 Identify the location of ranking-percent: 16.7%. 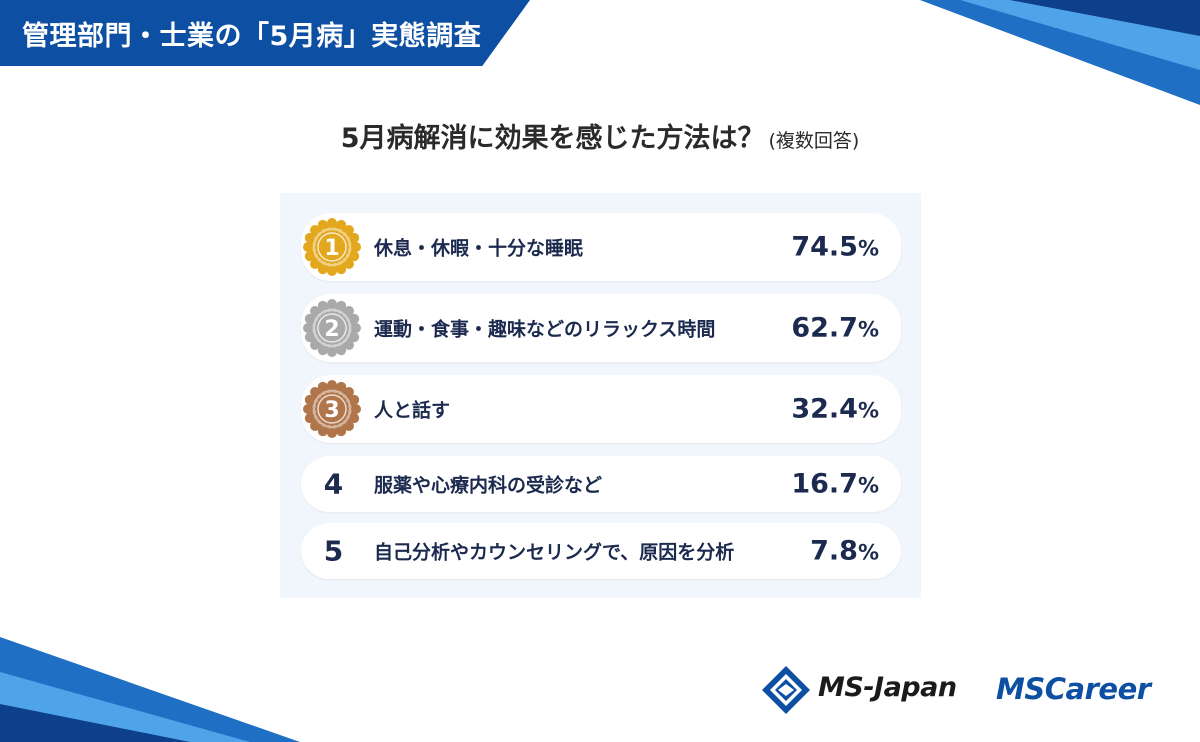
(835, 484).